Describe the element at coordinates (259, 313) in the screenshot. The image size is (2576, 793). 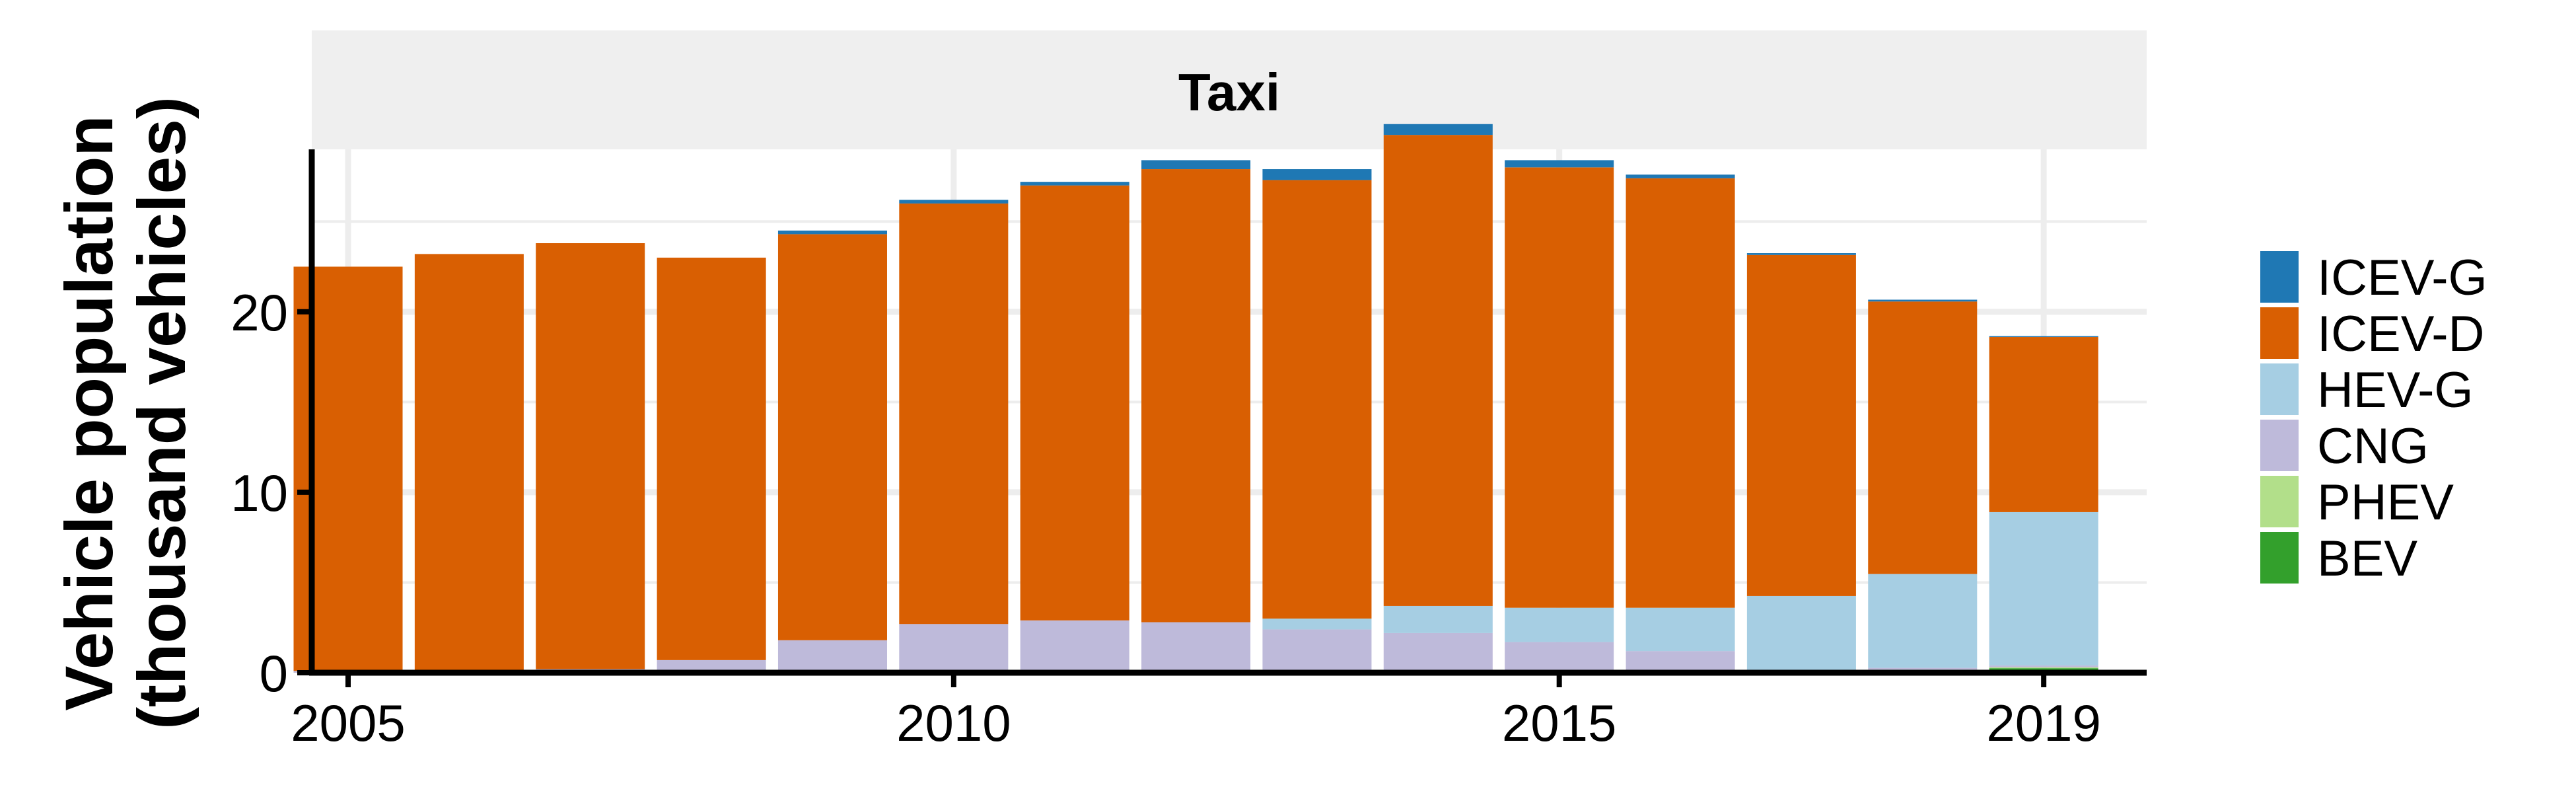
I see `y-tick-label: 20` at that location.